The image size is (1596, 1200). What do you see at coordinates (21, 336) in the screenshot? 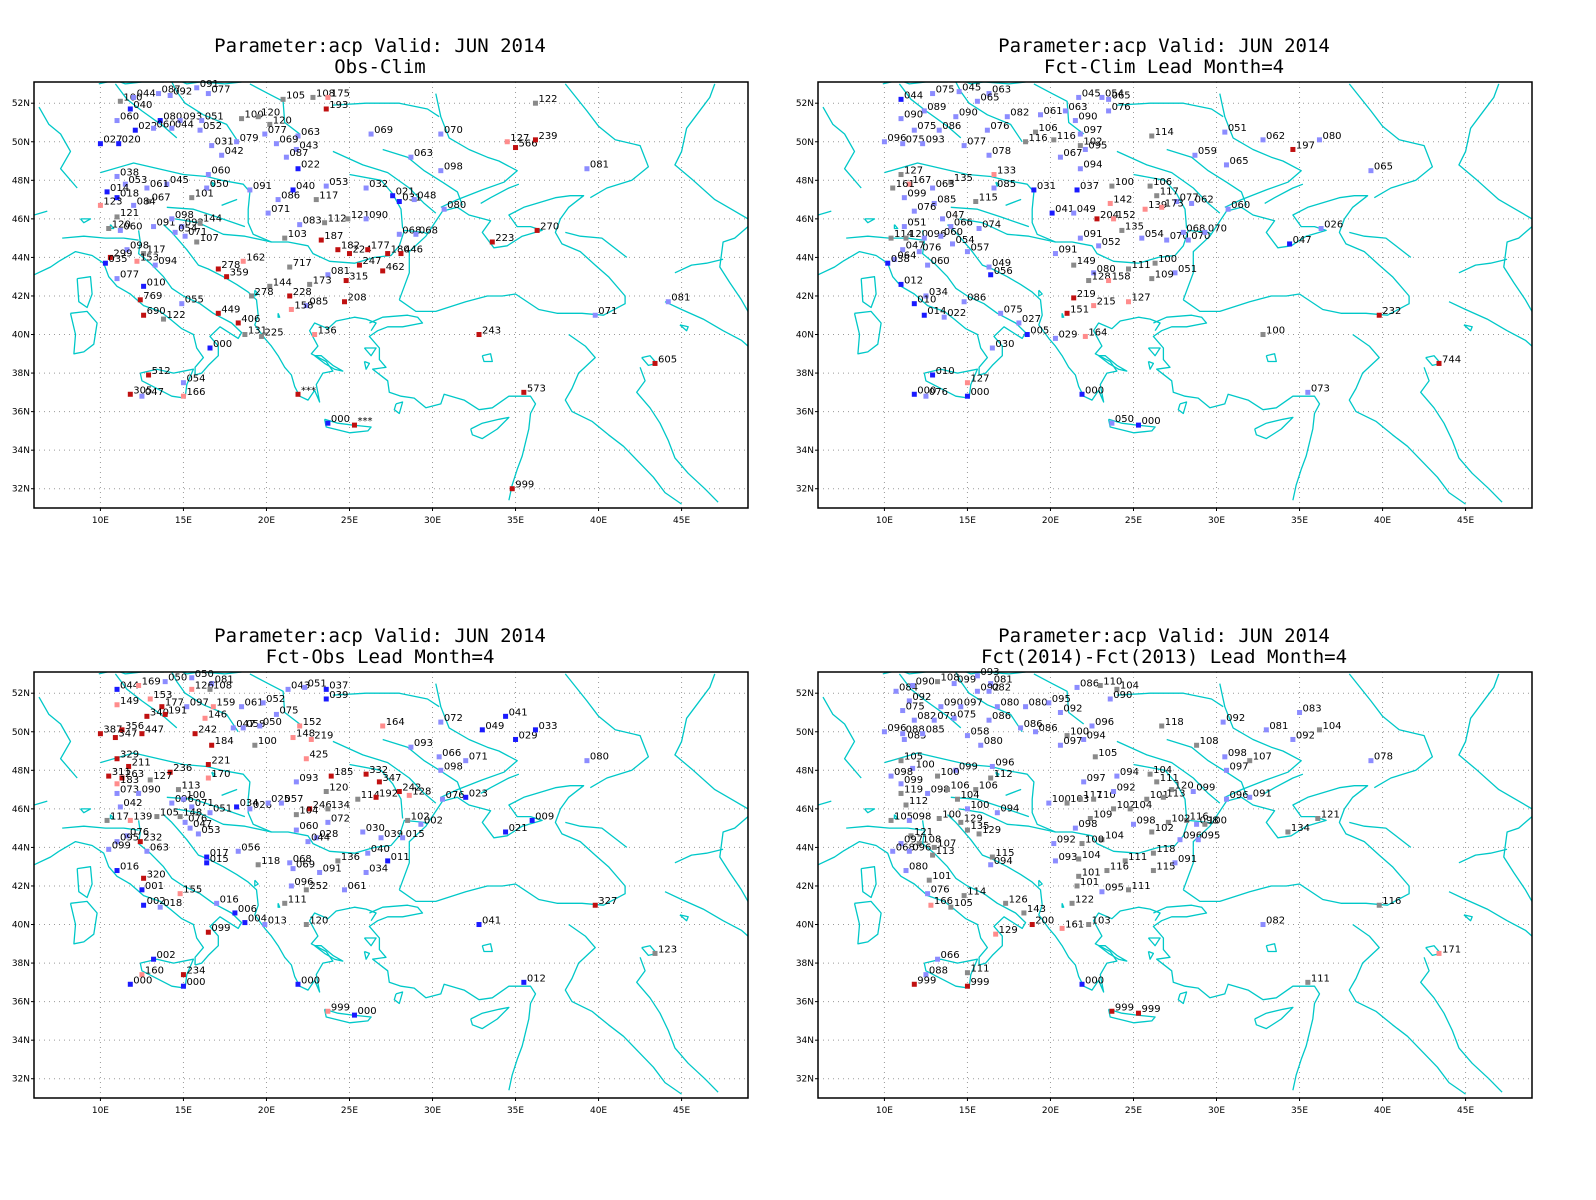
I see `lat-tick-label: 40N` at bounding box center [21, 336].